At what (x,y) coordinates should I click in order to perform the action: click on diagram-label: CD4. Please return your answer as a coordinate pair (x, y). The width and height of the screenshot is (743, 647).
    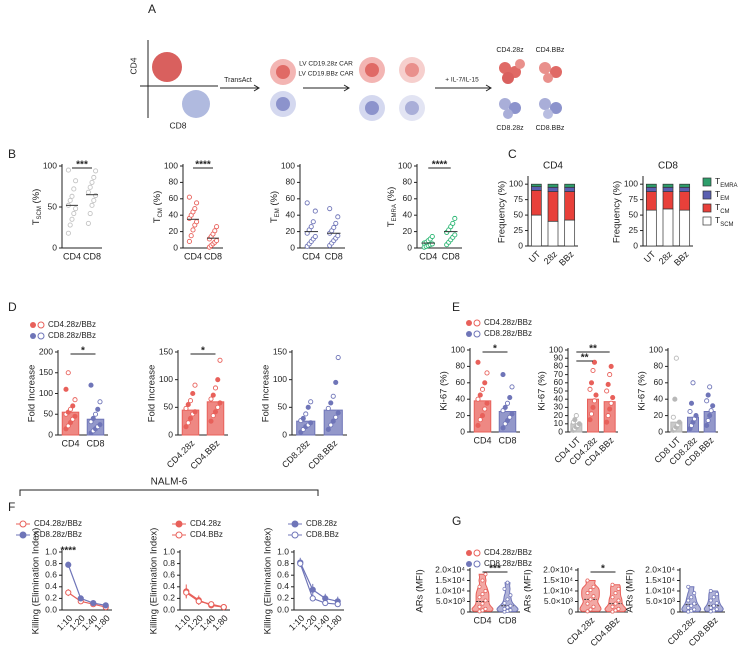
    Looking at the image, I should click on (133, 65).